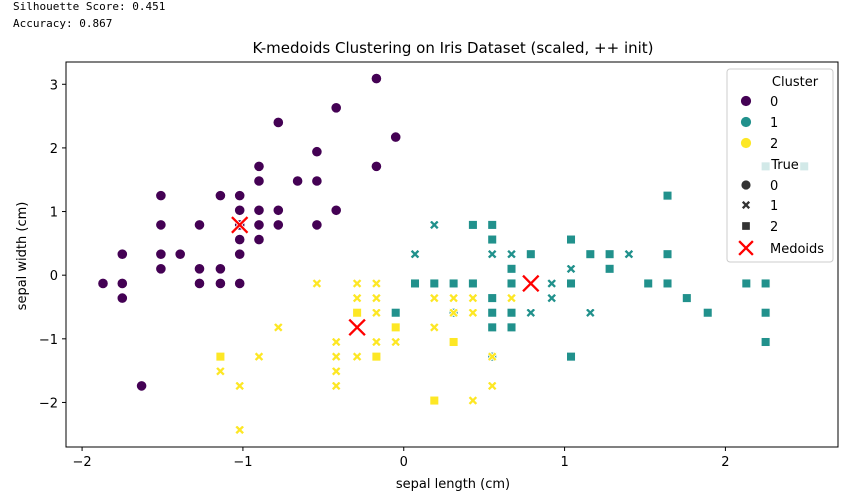  I want to click on legend-true-title: True, so click(784, 165).